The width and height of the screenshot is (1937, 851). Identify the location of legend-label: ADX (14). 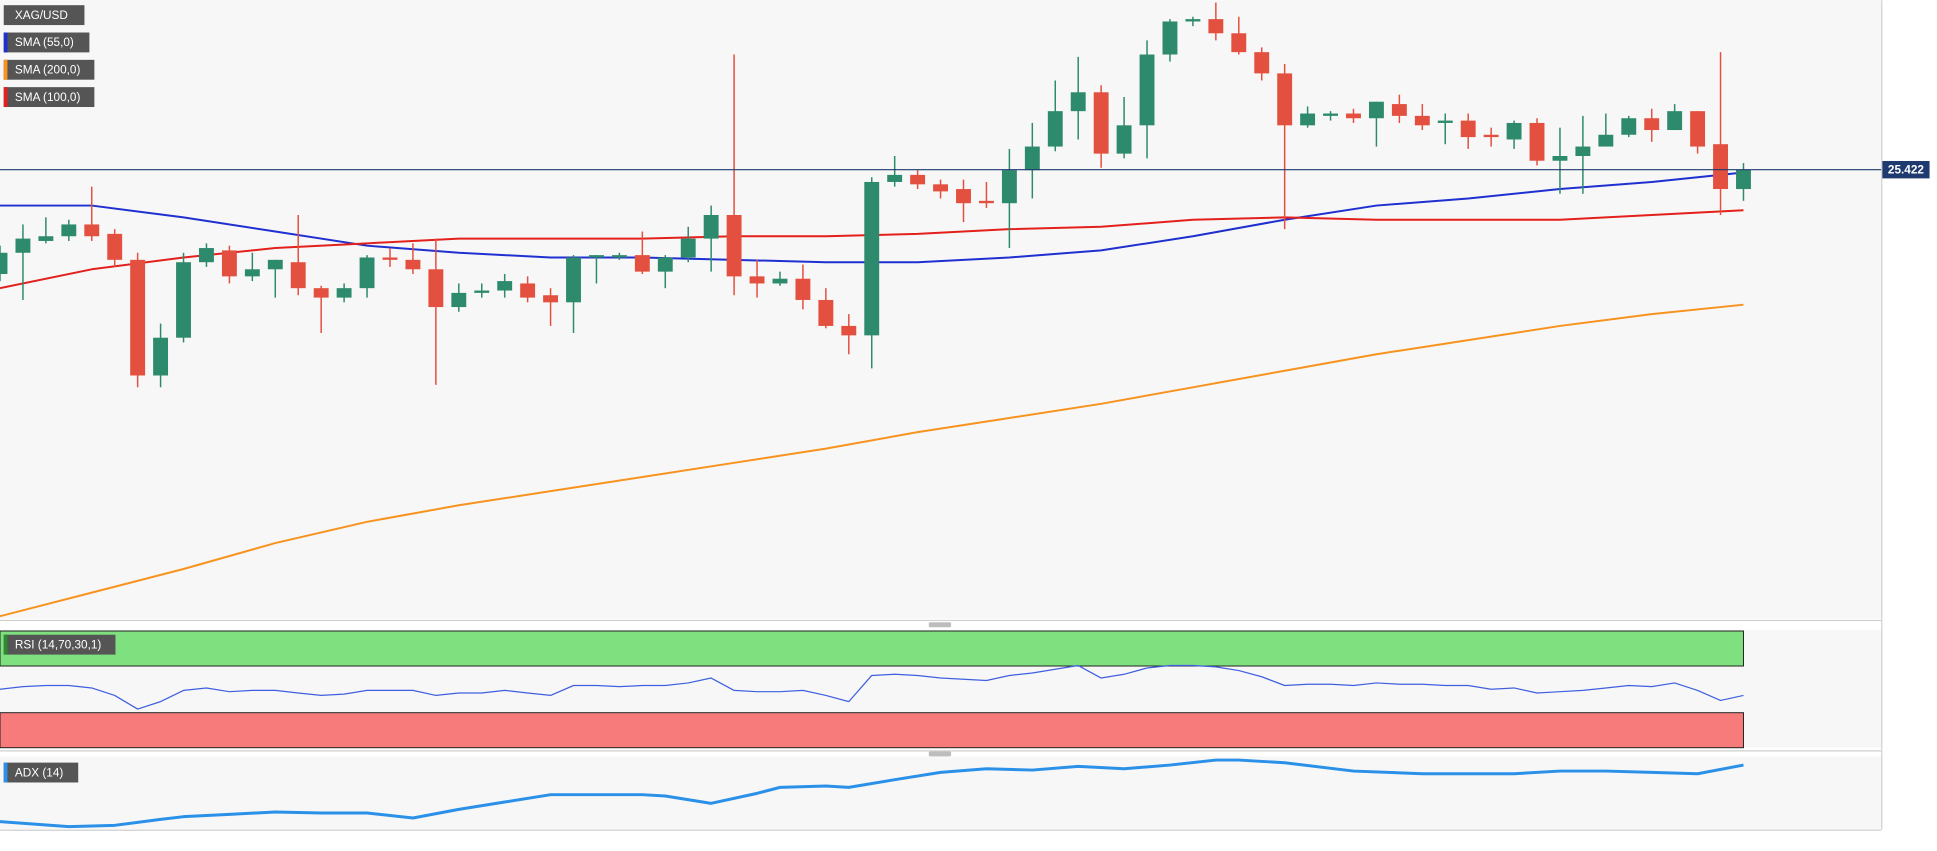
(39, 772).